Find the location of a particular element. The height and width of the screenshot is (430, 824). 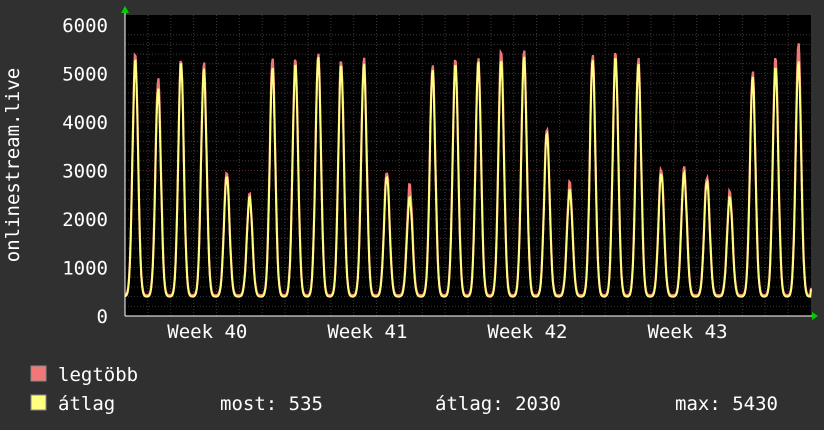

x-tick-label: Week 40 is located at coordinates (207, 332).